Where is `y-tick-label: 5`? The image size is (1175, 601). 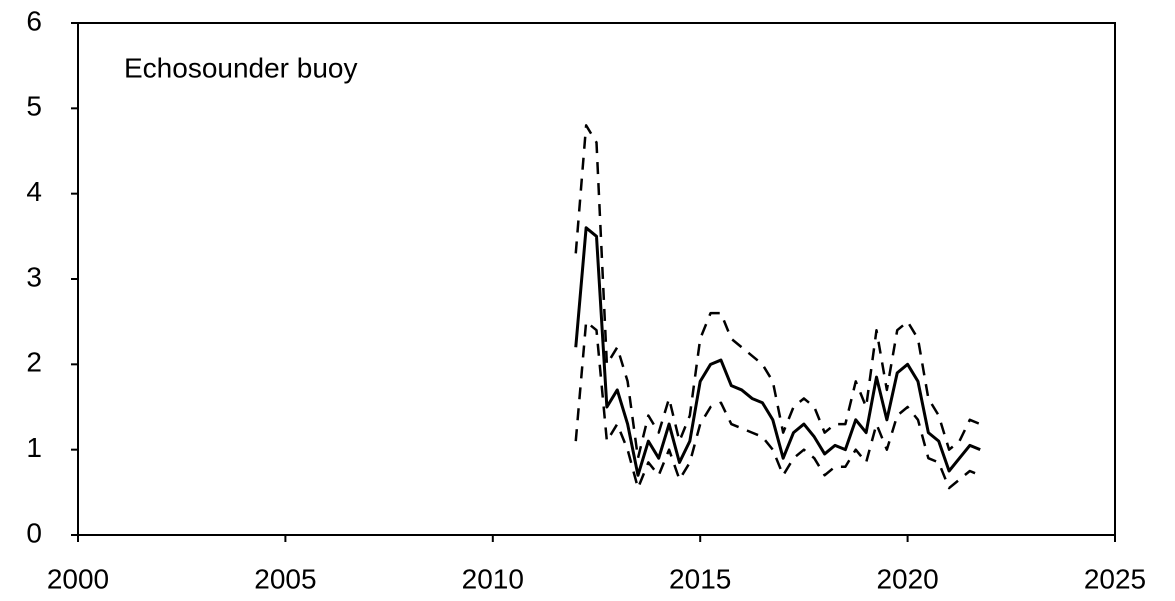
y-tick-label: 5 is located at coordinates (34, 106).